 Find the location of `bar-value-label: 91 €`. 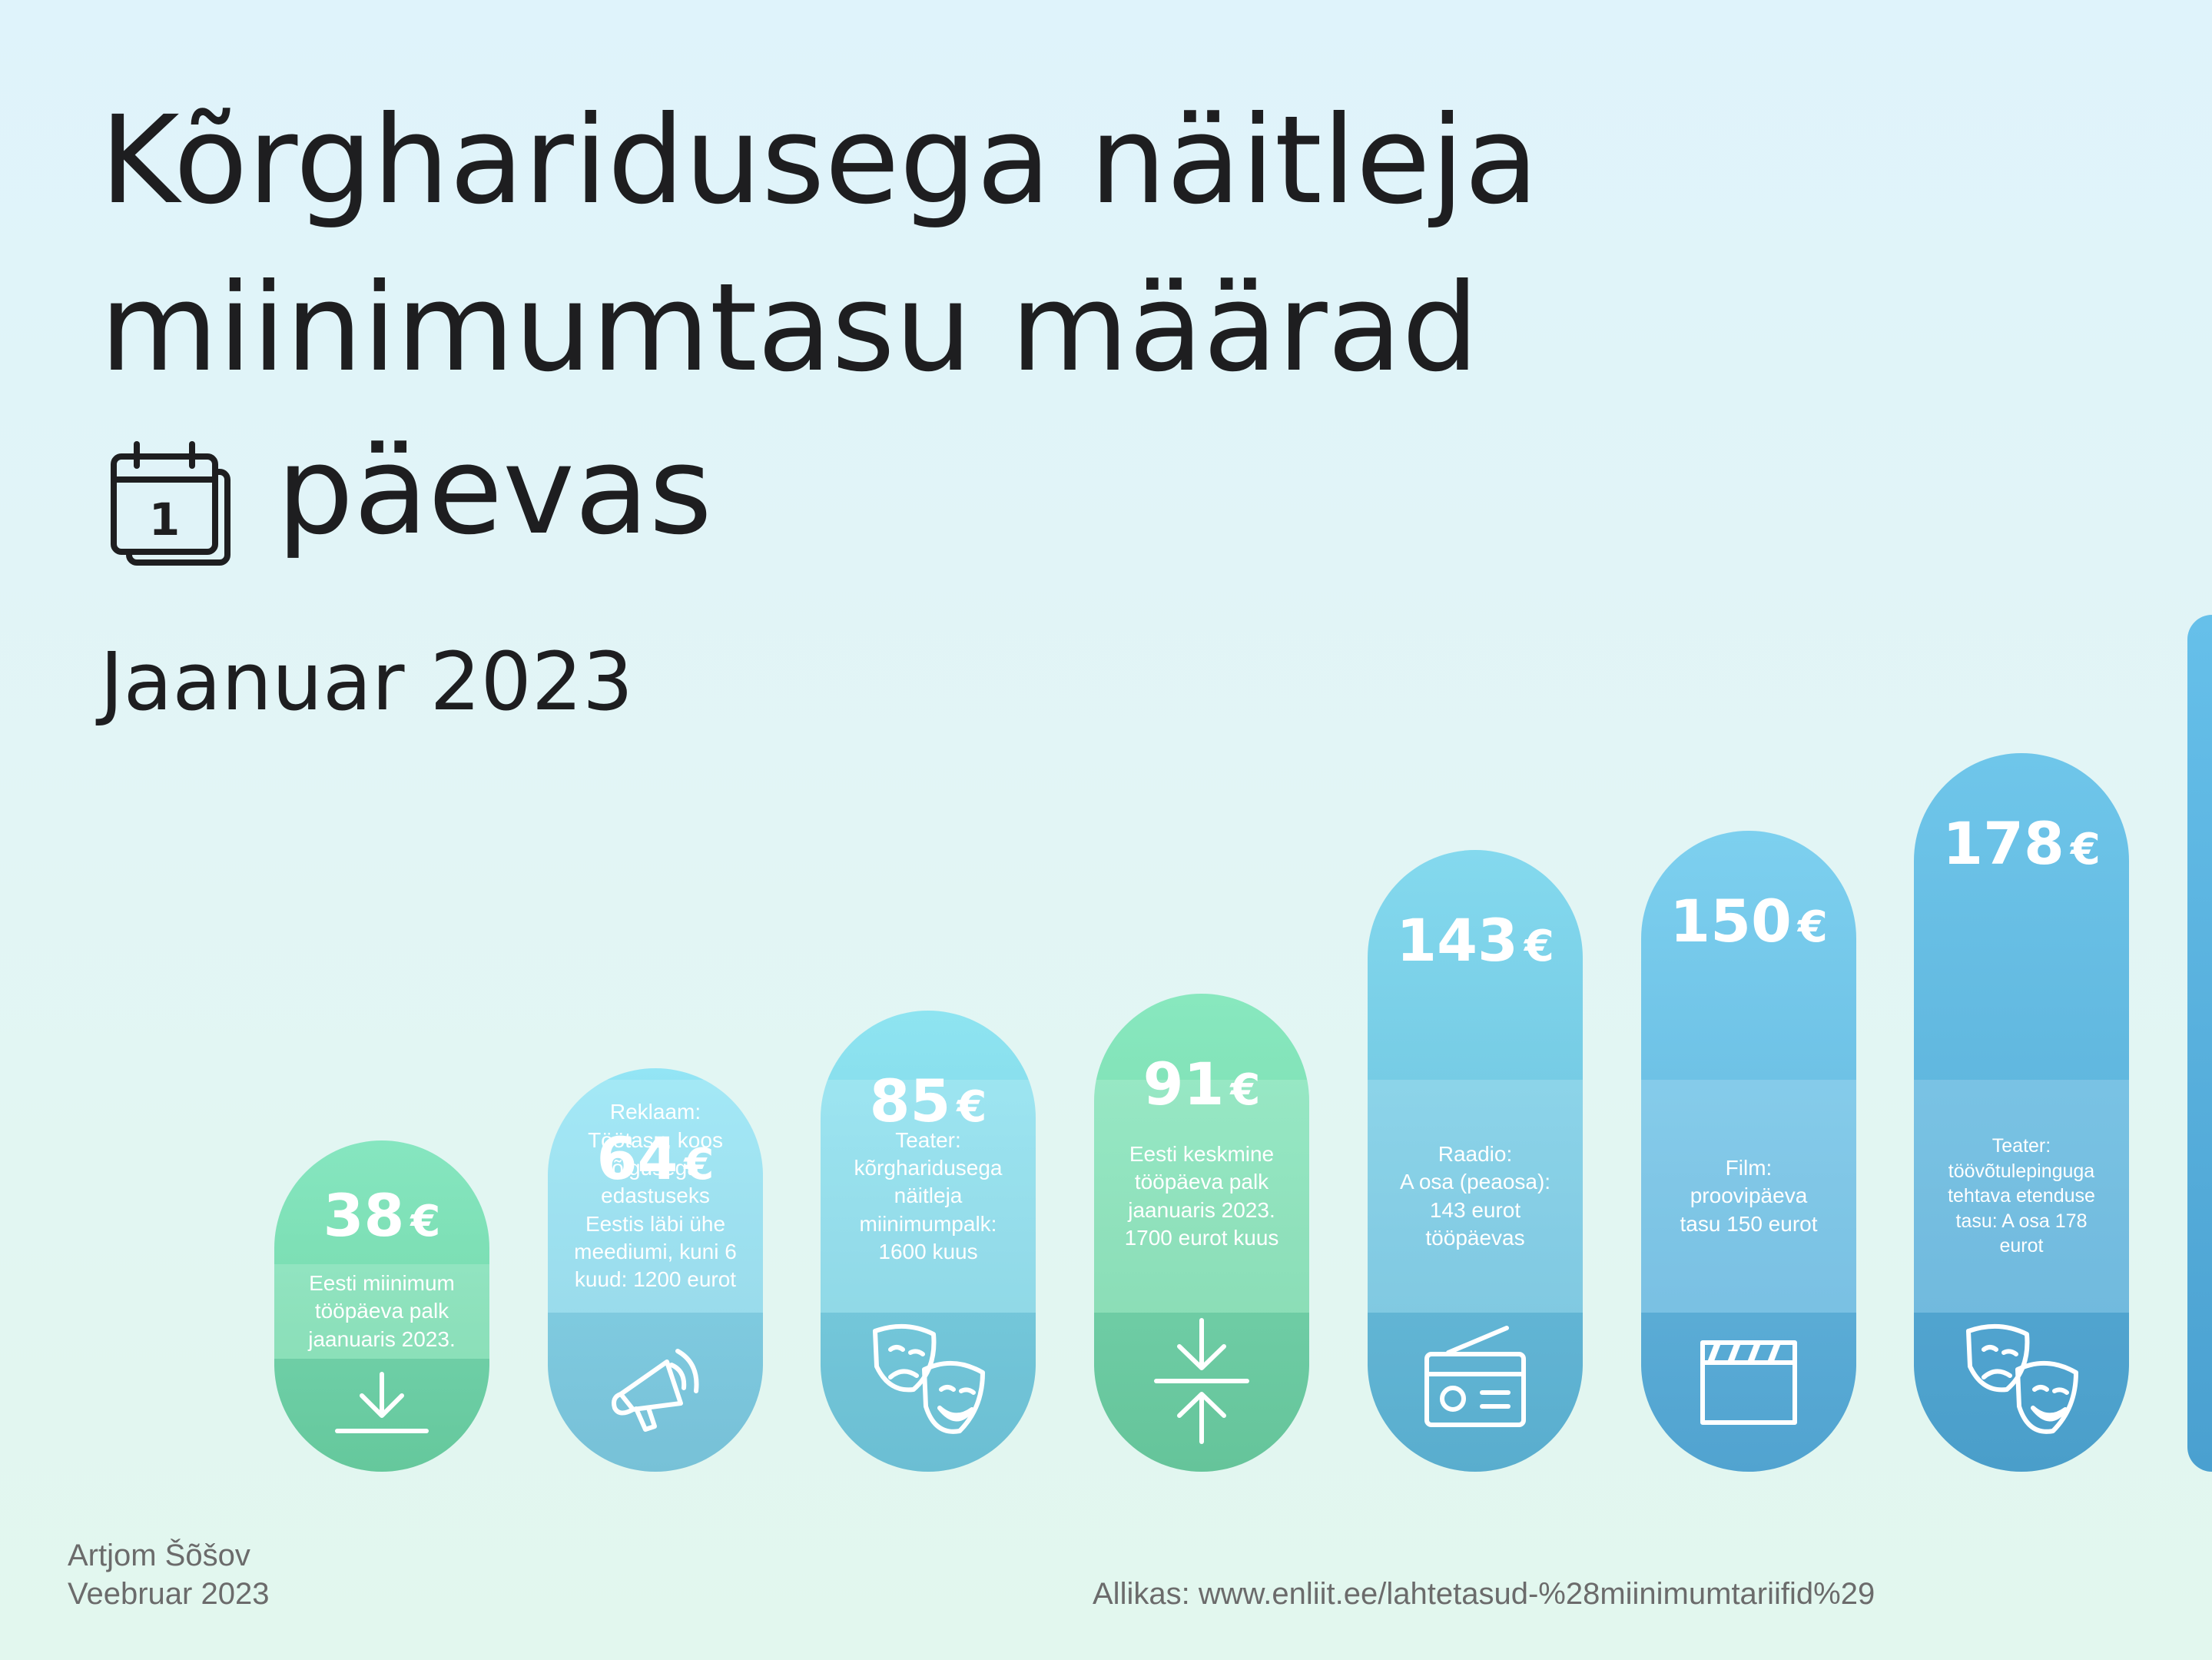

bar-value-label: 91 € is located at coordinates (1201, 1084).